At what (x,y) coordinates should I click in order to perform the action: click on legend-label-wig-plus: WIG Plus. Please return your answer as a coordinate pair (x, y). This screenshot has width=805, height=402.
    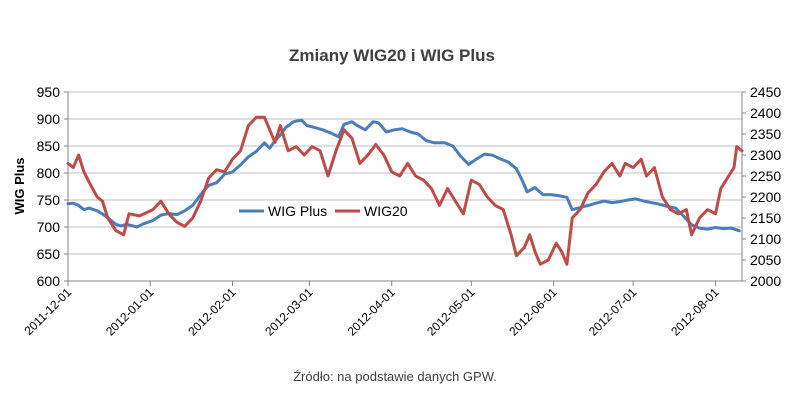
    Looking at the image, I should click on (297, 211).